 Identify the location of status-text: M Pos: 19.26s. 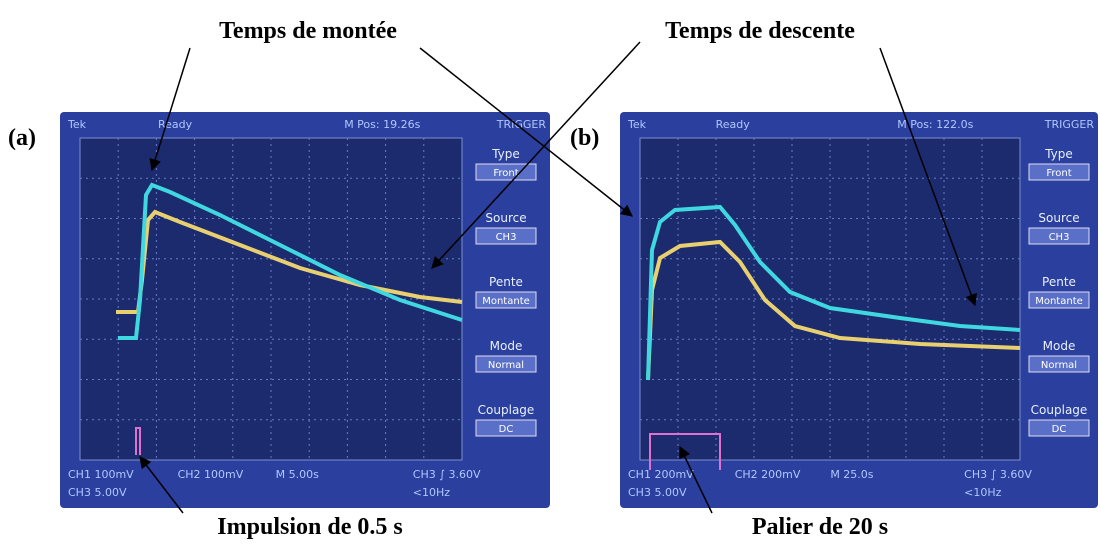
(382, 124).